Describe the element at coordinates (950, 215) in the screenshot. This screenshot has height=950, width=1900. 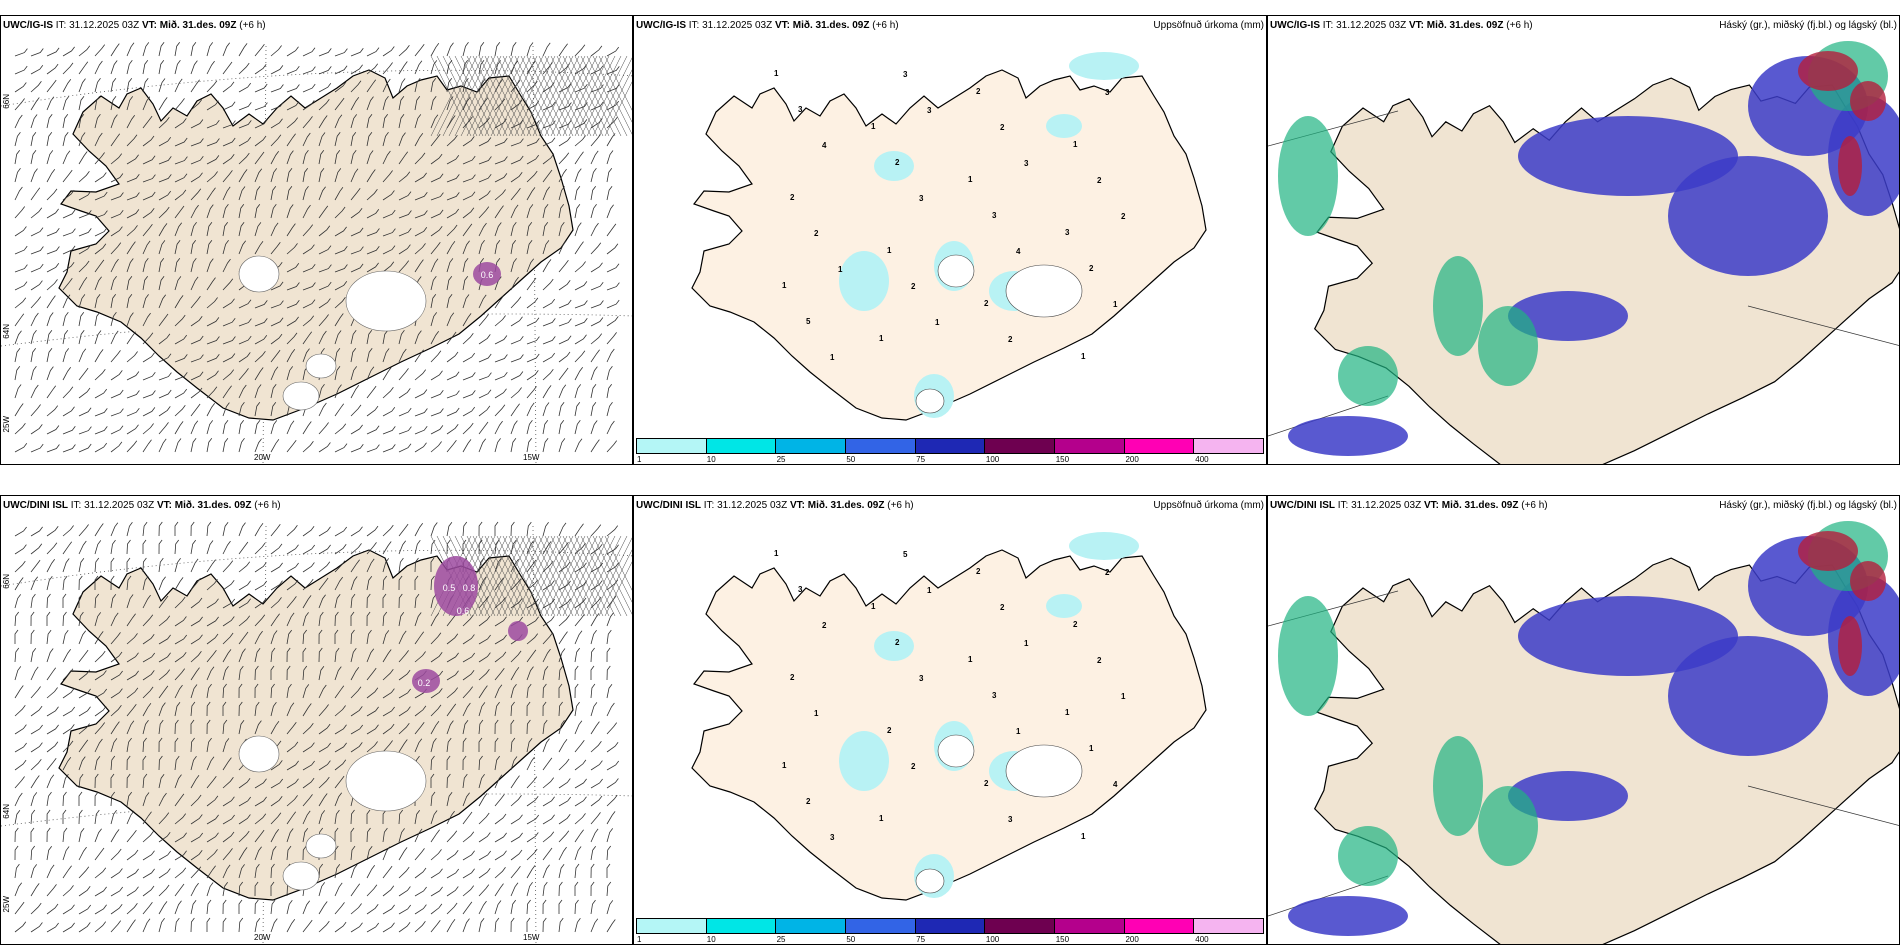
I see `precip-values: 1 1 1 3 1 1 2 1 2 1 2 1 3 2 3 2 5 3 2 2 2 2 2 3 4 3 4 1 1 3 3 2 1 1` at that location.